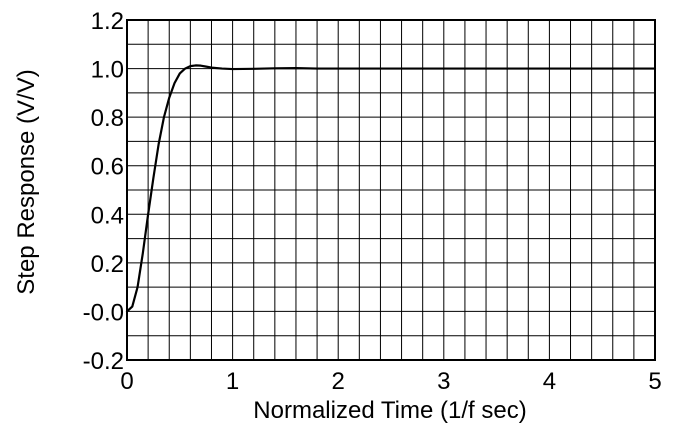 The height and width of the screenshot is (425, 680). Describe the element at coordinates (103, 191) in the screenshot. I see `y-tick-labels: 1.2 1.0 0.8 0.6 0.4 0.2 -0.0 -0.2` at that location.